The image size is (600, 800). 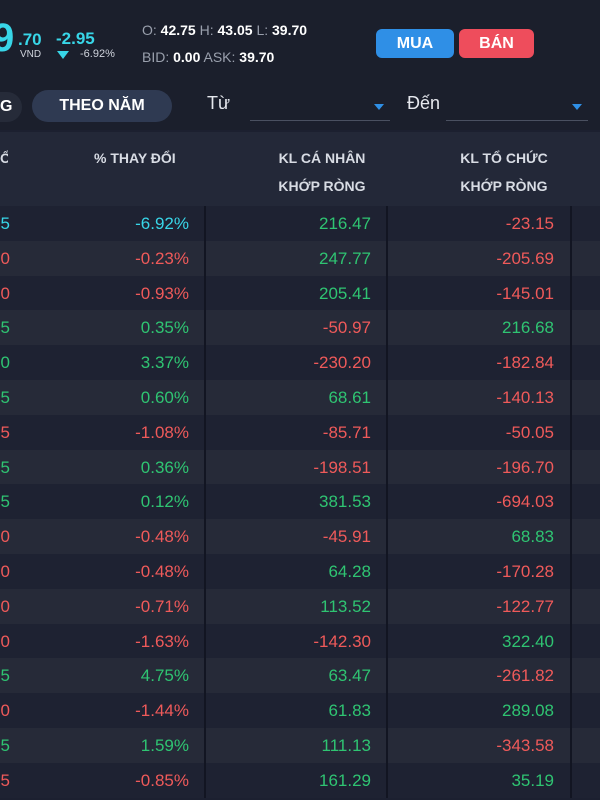 What do you see at coordinates (206, 30) in the screenshot?
I see `high-label: H:` at bounding box center [206, 30].